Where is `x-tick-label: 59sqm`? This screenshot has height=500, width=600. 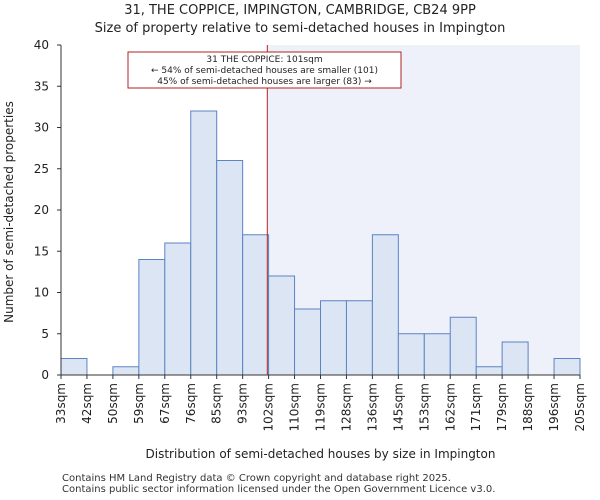
x-tick-label: 59sqm is located at coordinates (139, 403).